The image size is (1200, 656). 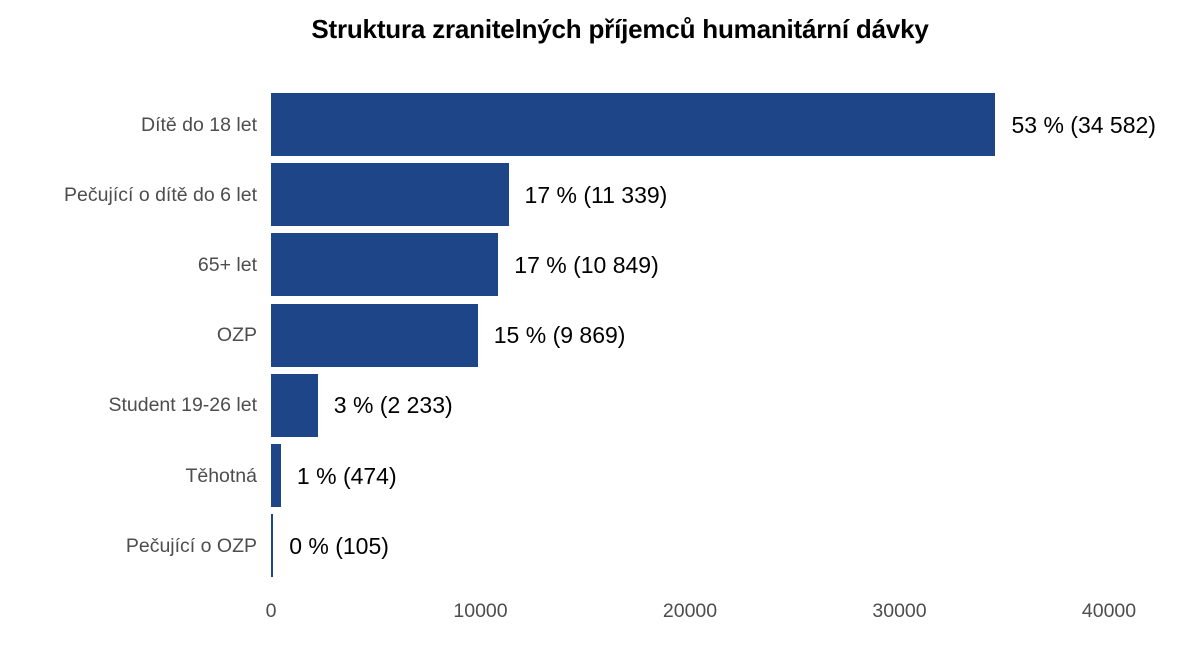 What do you see at coordinates (586, 264) in the screenshot?
I see `data-label: 17 % (10 849)` at bounding box center [586, 264].